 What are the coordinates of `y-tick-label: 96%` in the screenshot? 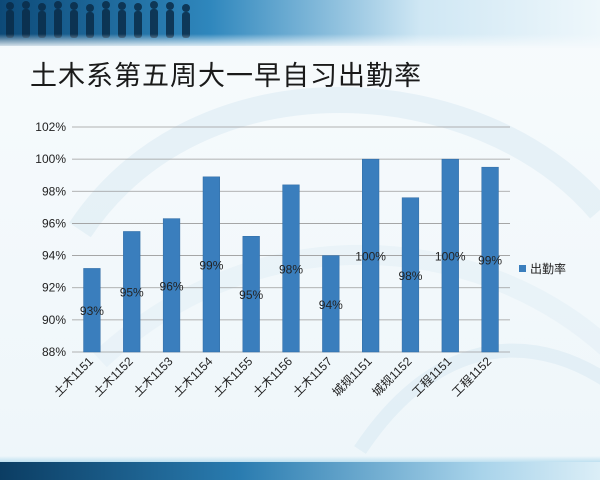 It's located at (54, 223).